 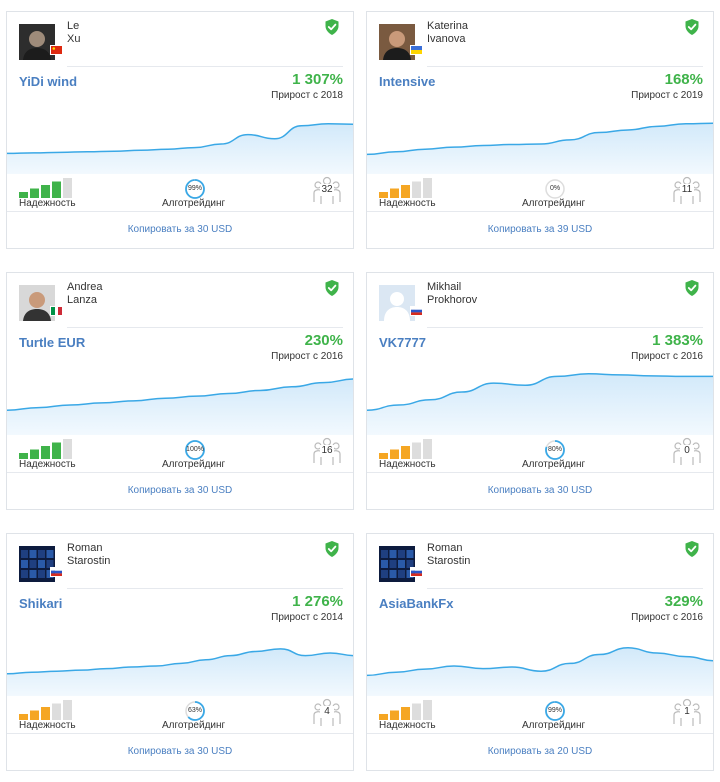 I want to click on subscribers-count: 32, so click(x=327, y=190).